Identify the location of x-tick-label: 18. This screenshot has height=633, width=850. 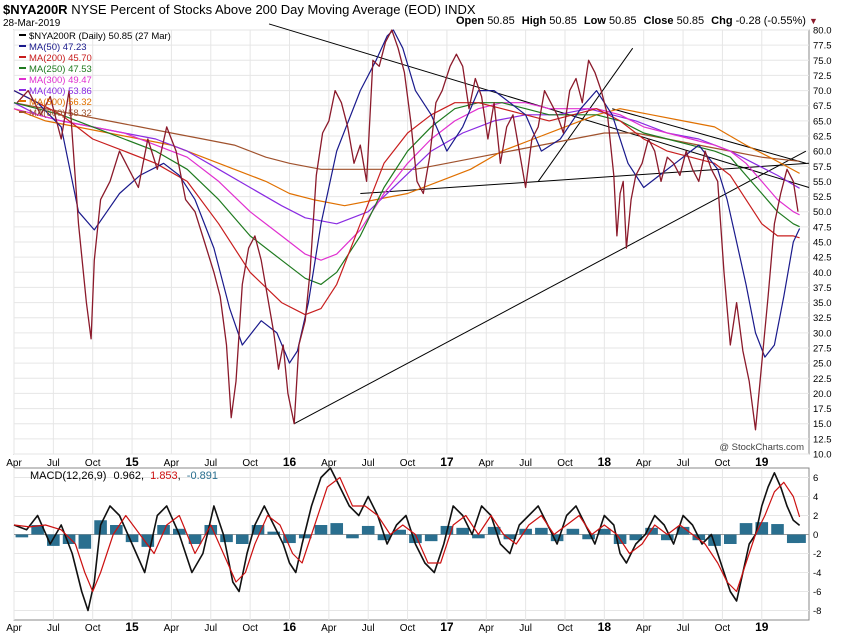
(605, 462).